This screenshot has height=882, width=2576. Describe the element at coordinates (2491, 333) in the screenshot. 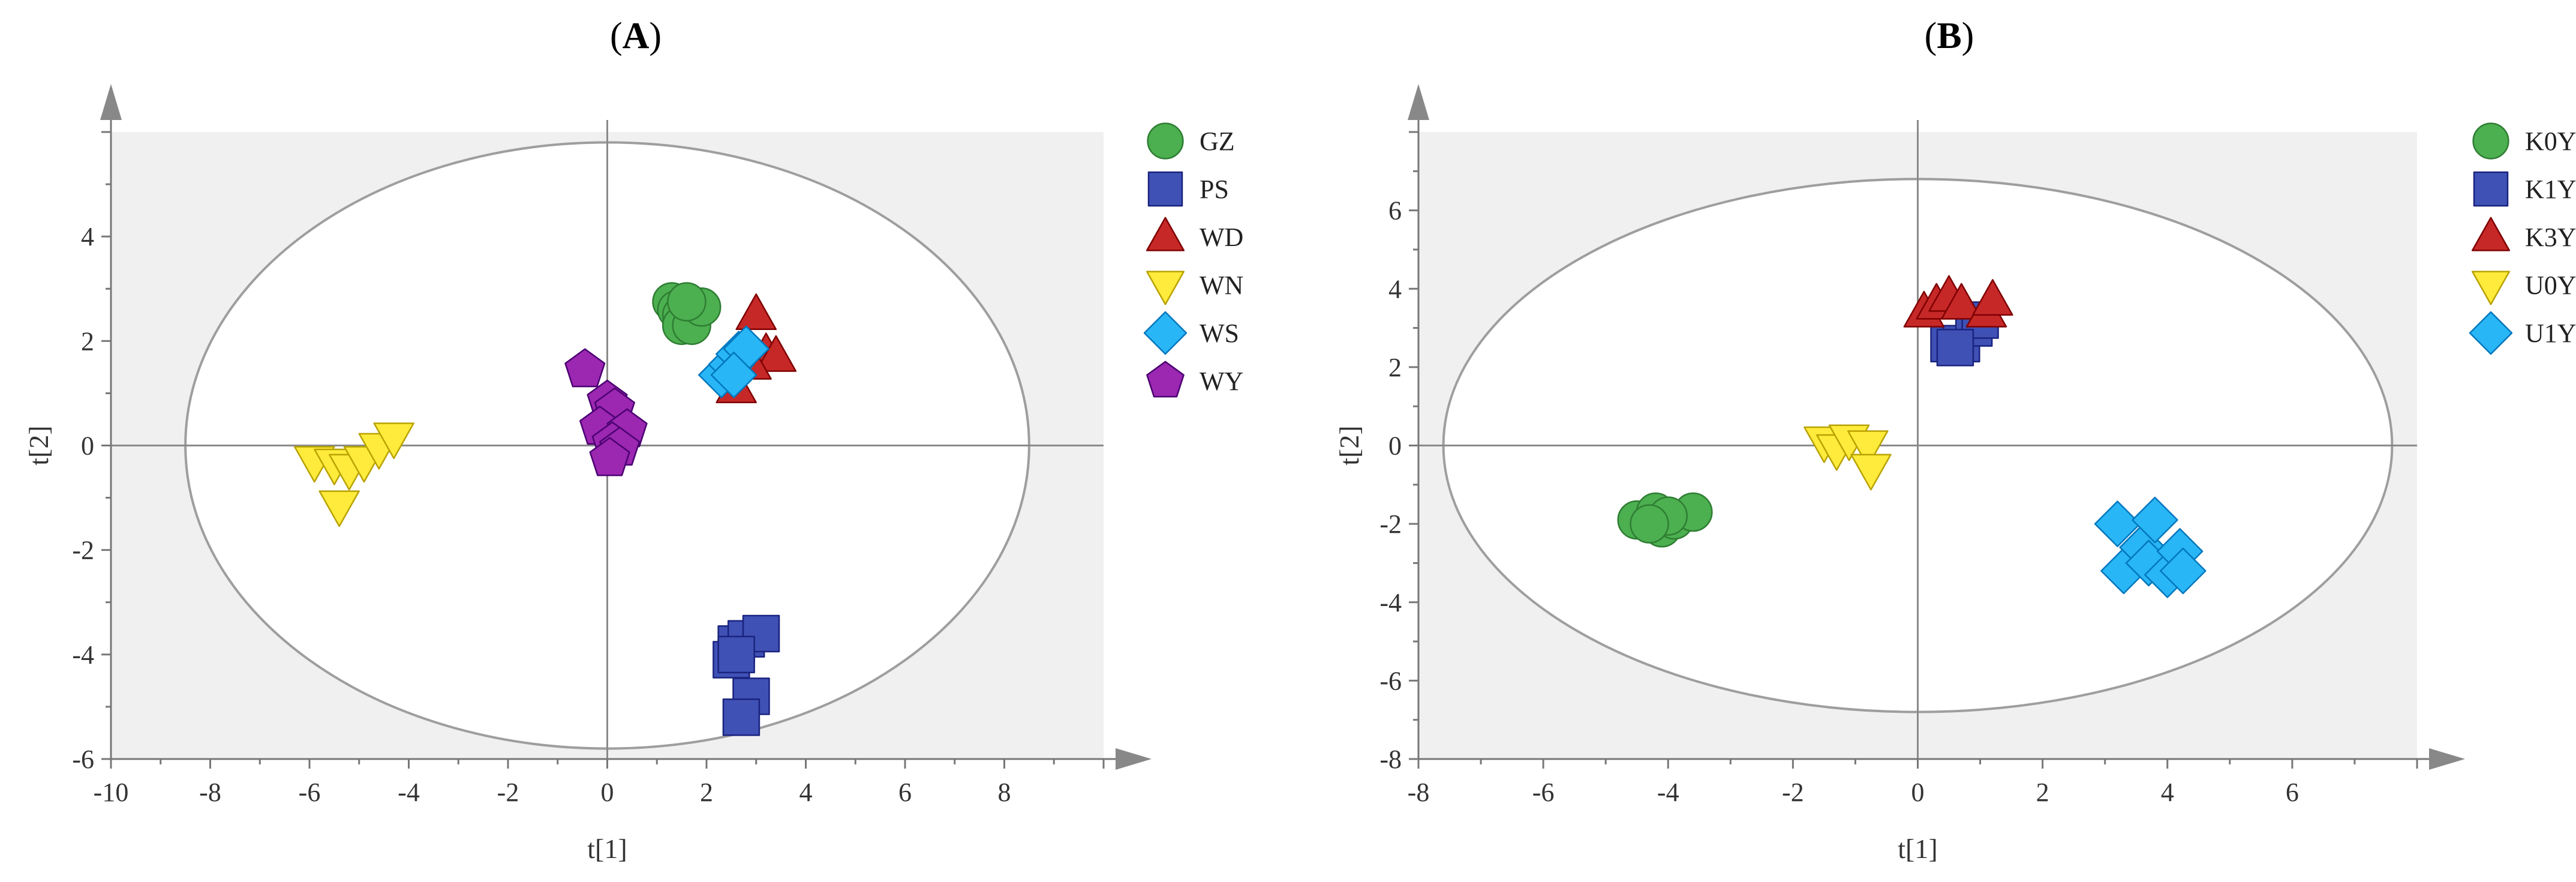

I see `legend-marker-u1y` at that location.